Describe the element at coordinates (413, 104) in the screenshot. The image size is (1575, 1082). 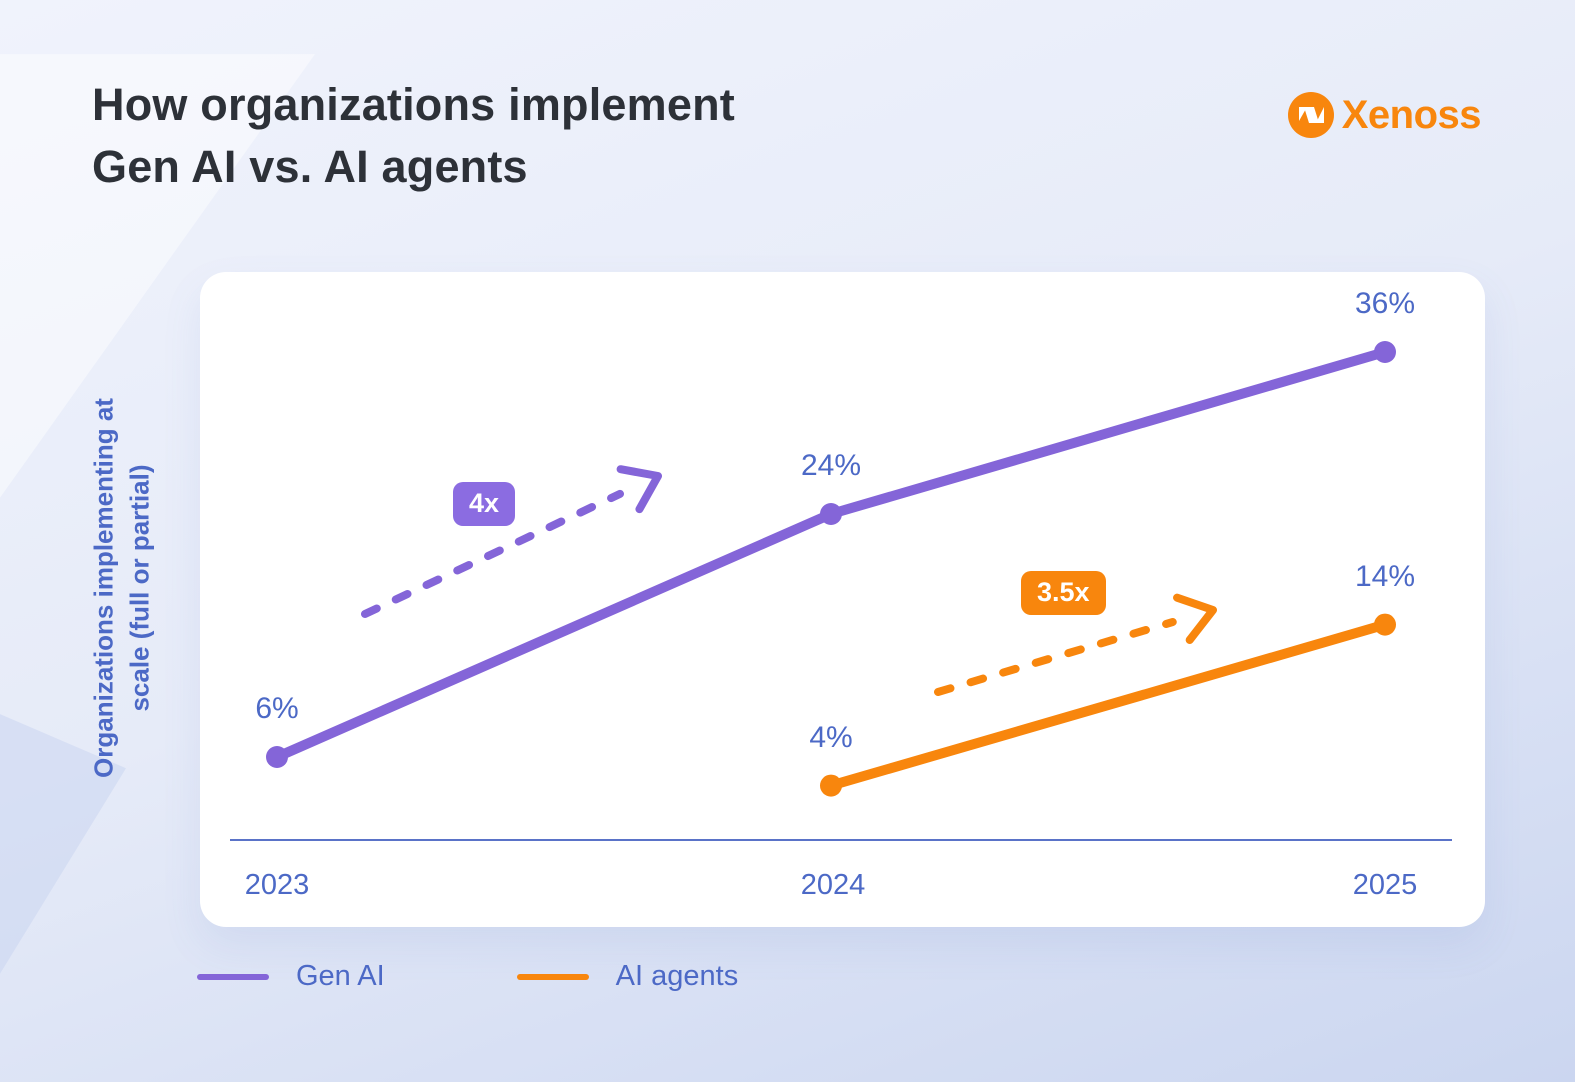
I see `chart-title-line1: How organizations implement` at that location.